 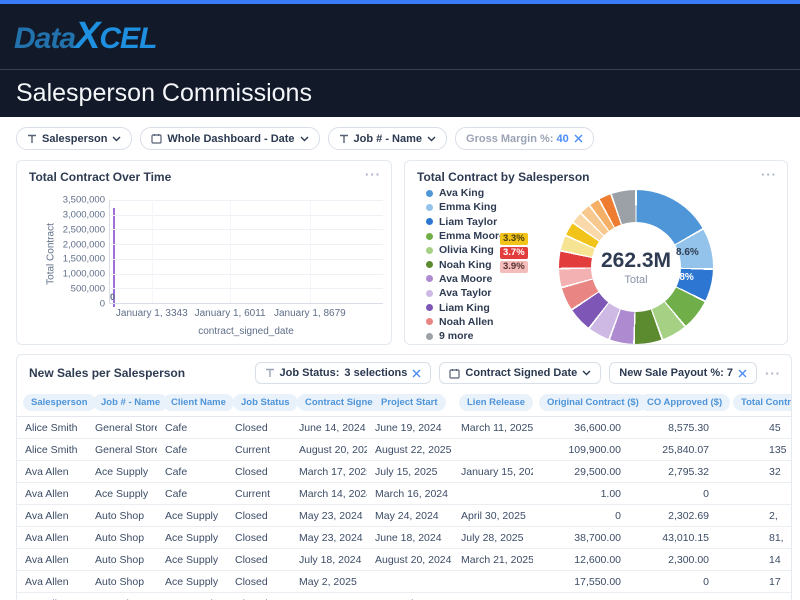 What do you see at coordinates (330, 559) in the screenshot?
I see `table-cell: July 18, 2024` at bounding box center [330, 559].